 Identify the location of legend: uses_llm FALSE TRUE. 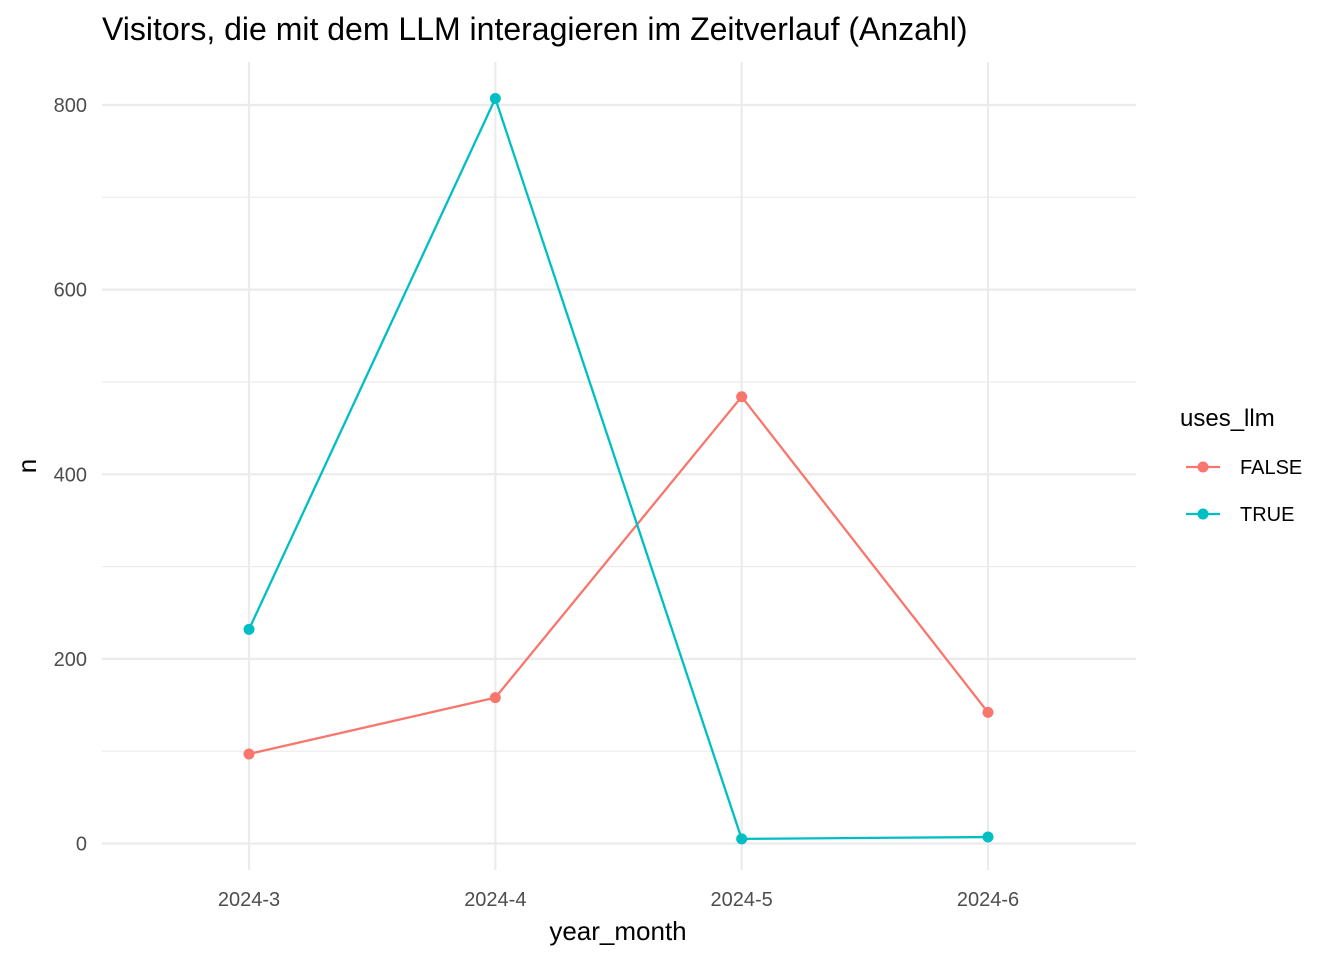
(1241, 465).